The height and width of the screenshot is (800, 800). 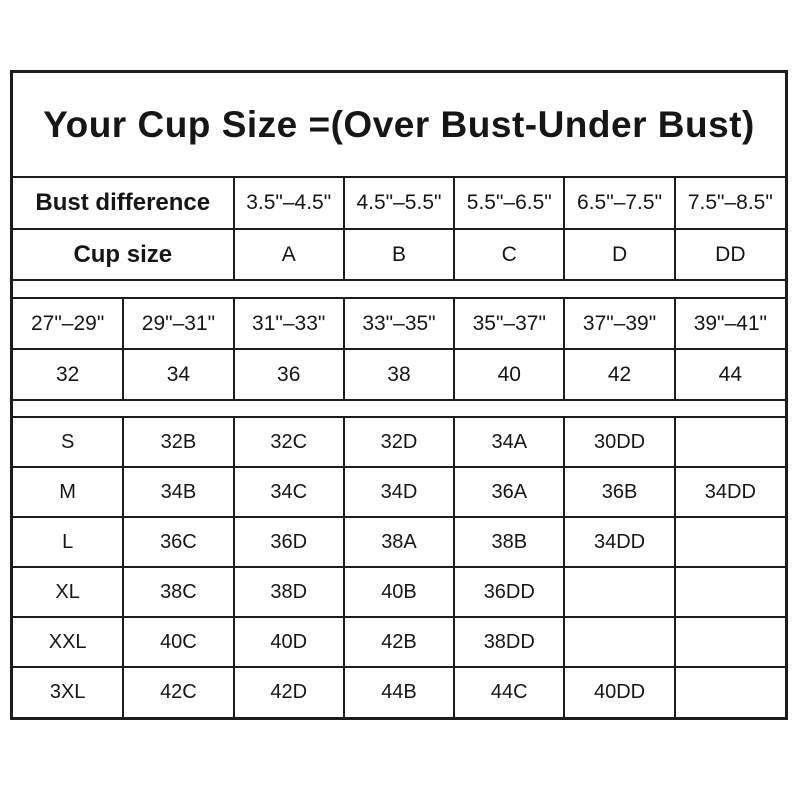 I want to click on table-cell: 33"–35", so click(x=399, y=323).